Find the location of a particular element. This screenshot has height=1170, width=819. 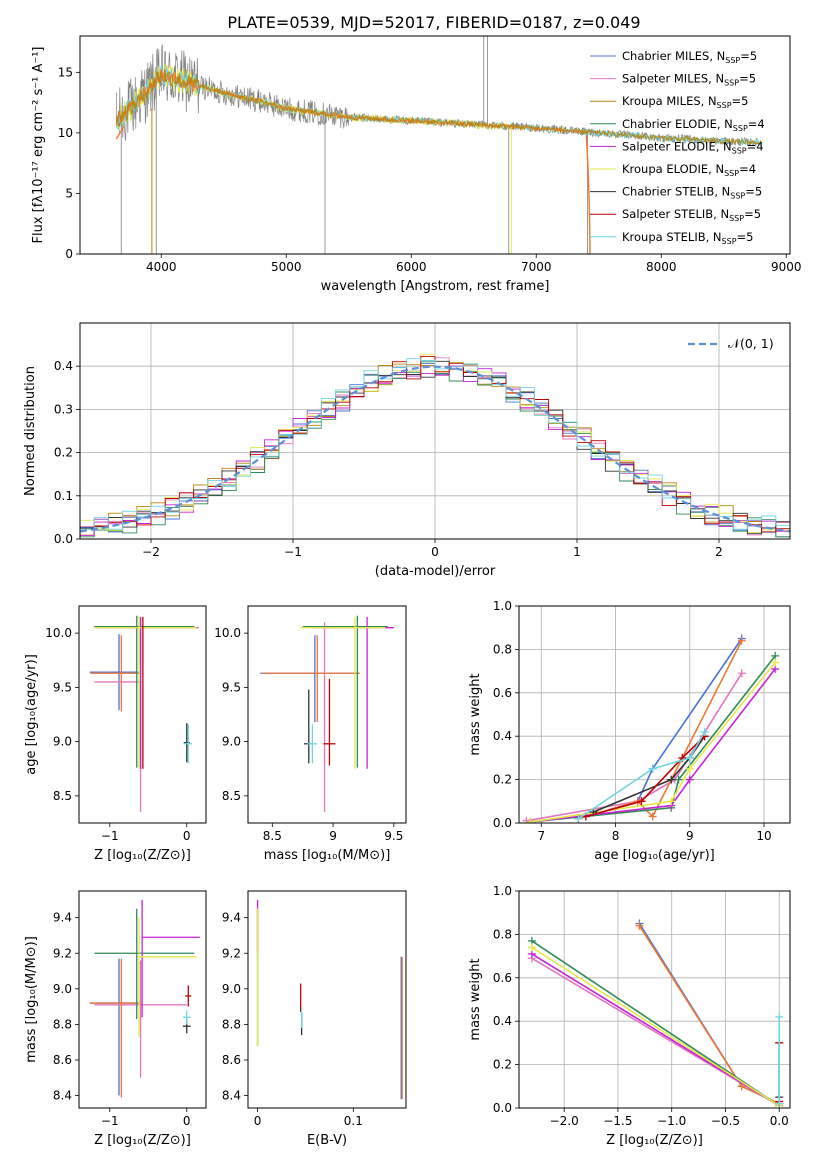

x-axis-label: (data-model)/error is located at coordinates (435, 571).